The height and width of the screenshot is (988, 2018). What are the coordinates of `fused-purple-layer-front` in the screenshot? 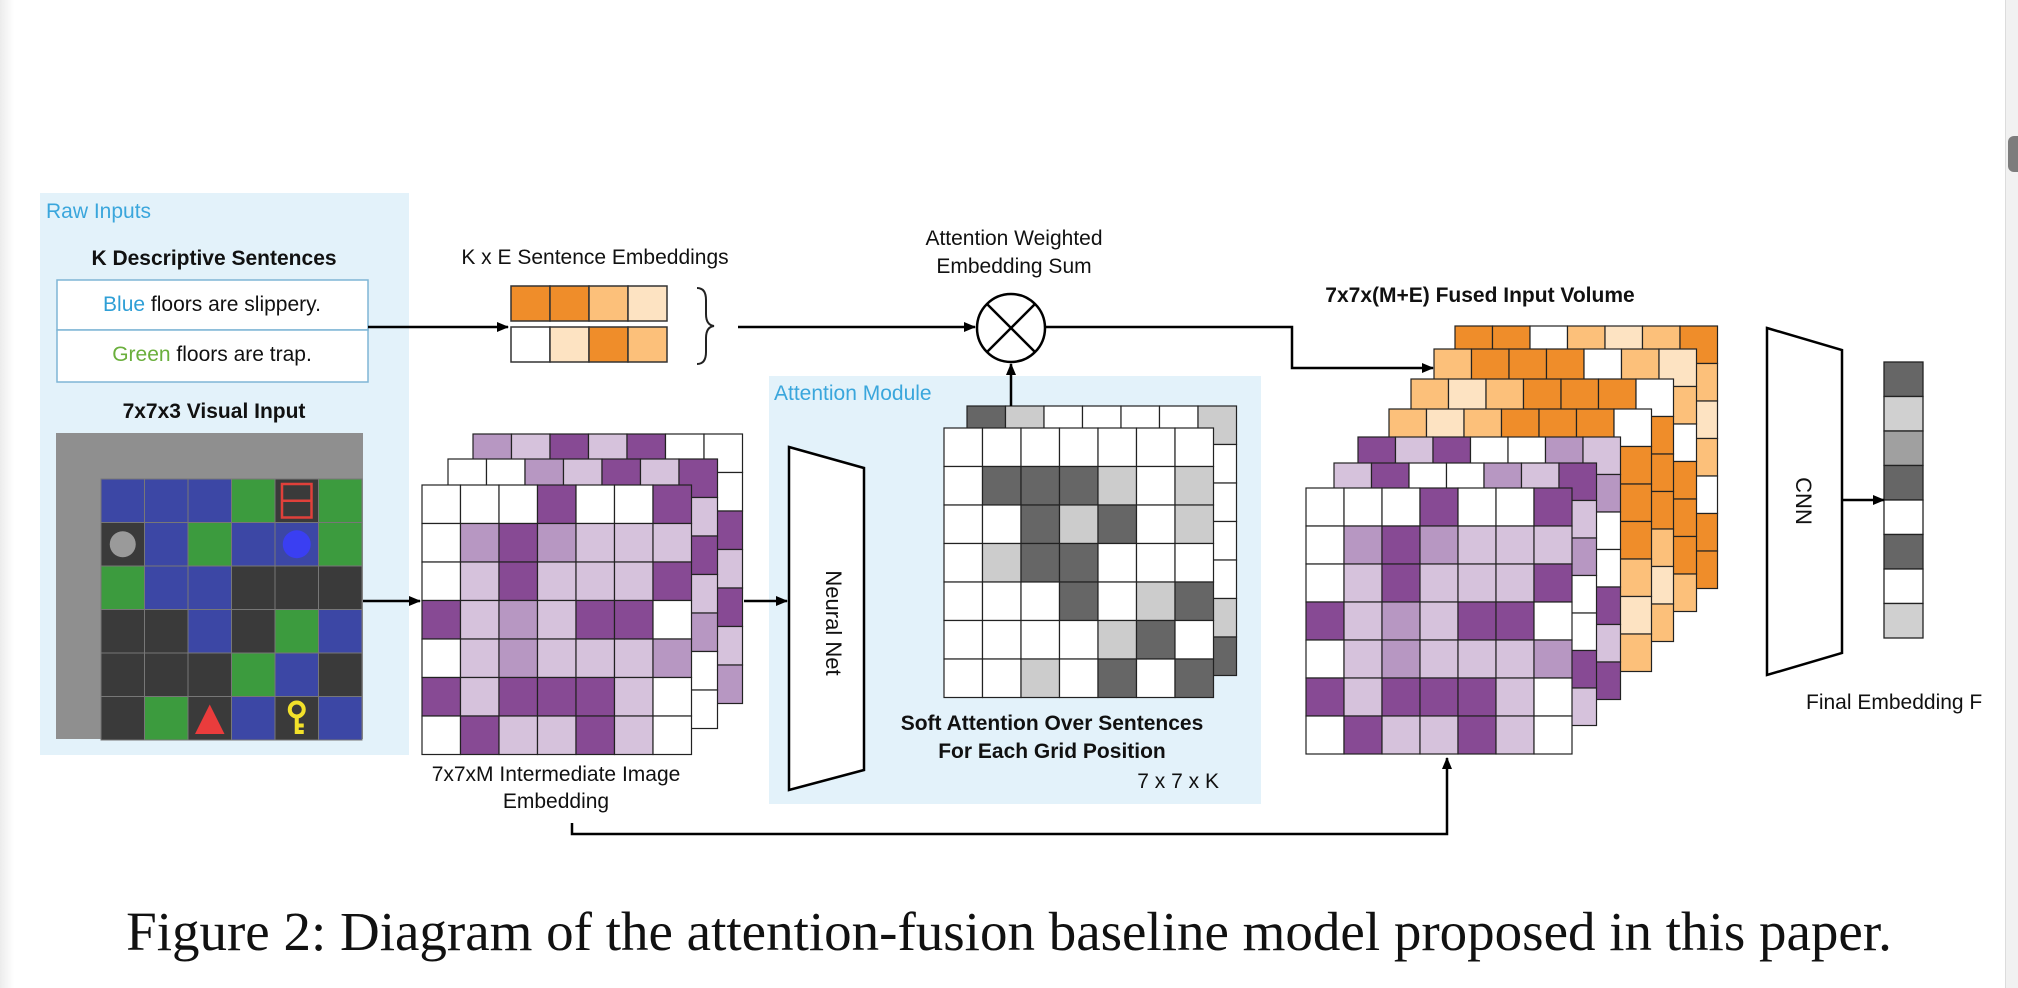 It's located at (1439, 621).